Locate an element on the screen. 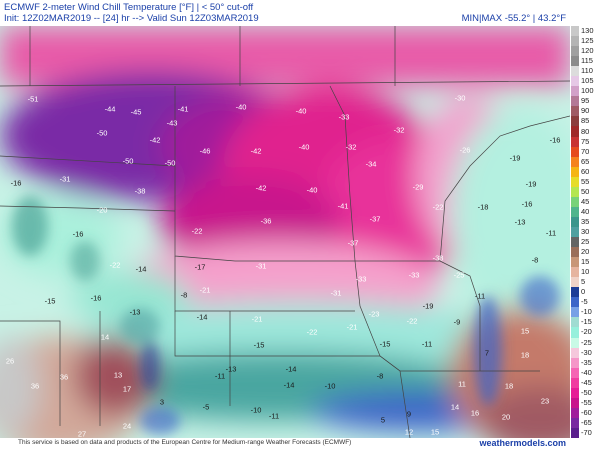  colorbar-label: 35 is located at coordinates (585, 221).